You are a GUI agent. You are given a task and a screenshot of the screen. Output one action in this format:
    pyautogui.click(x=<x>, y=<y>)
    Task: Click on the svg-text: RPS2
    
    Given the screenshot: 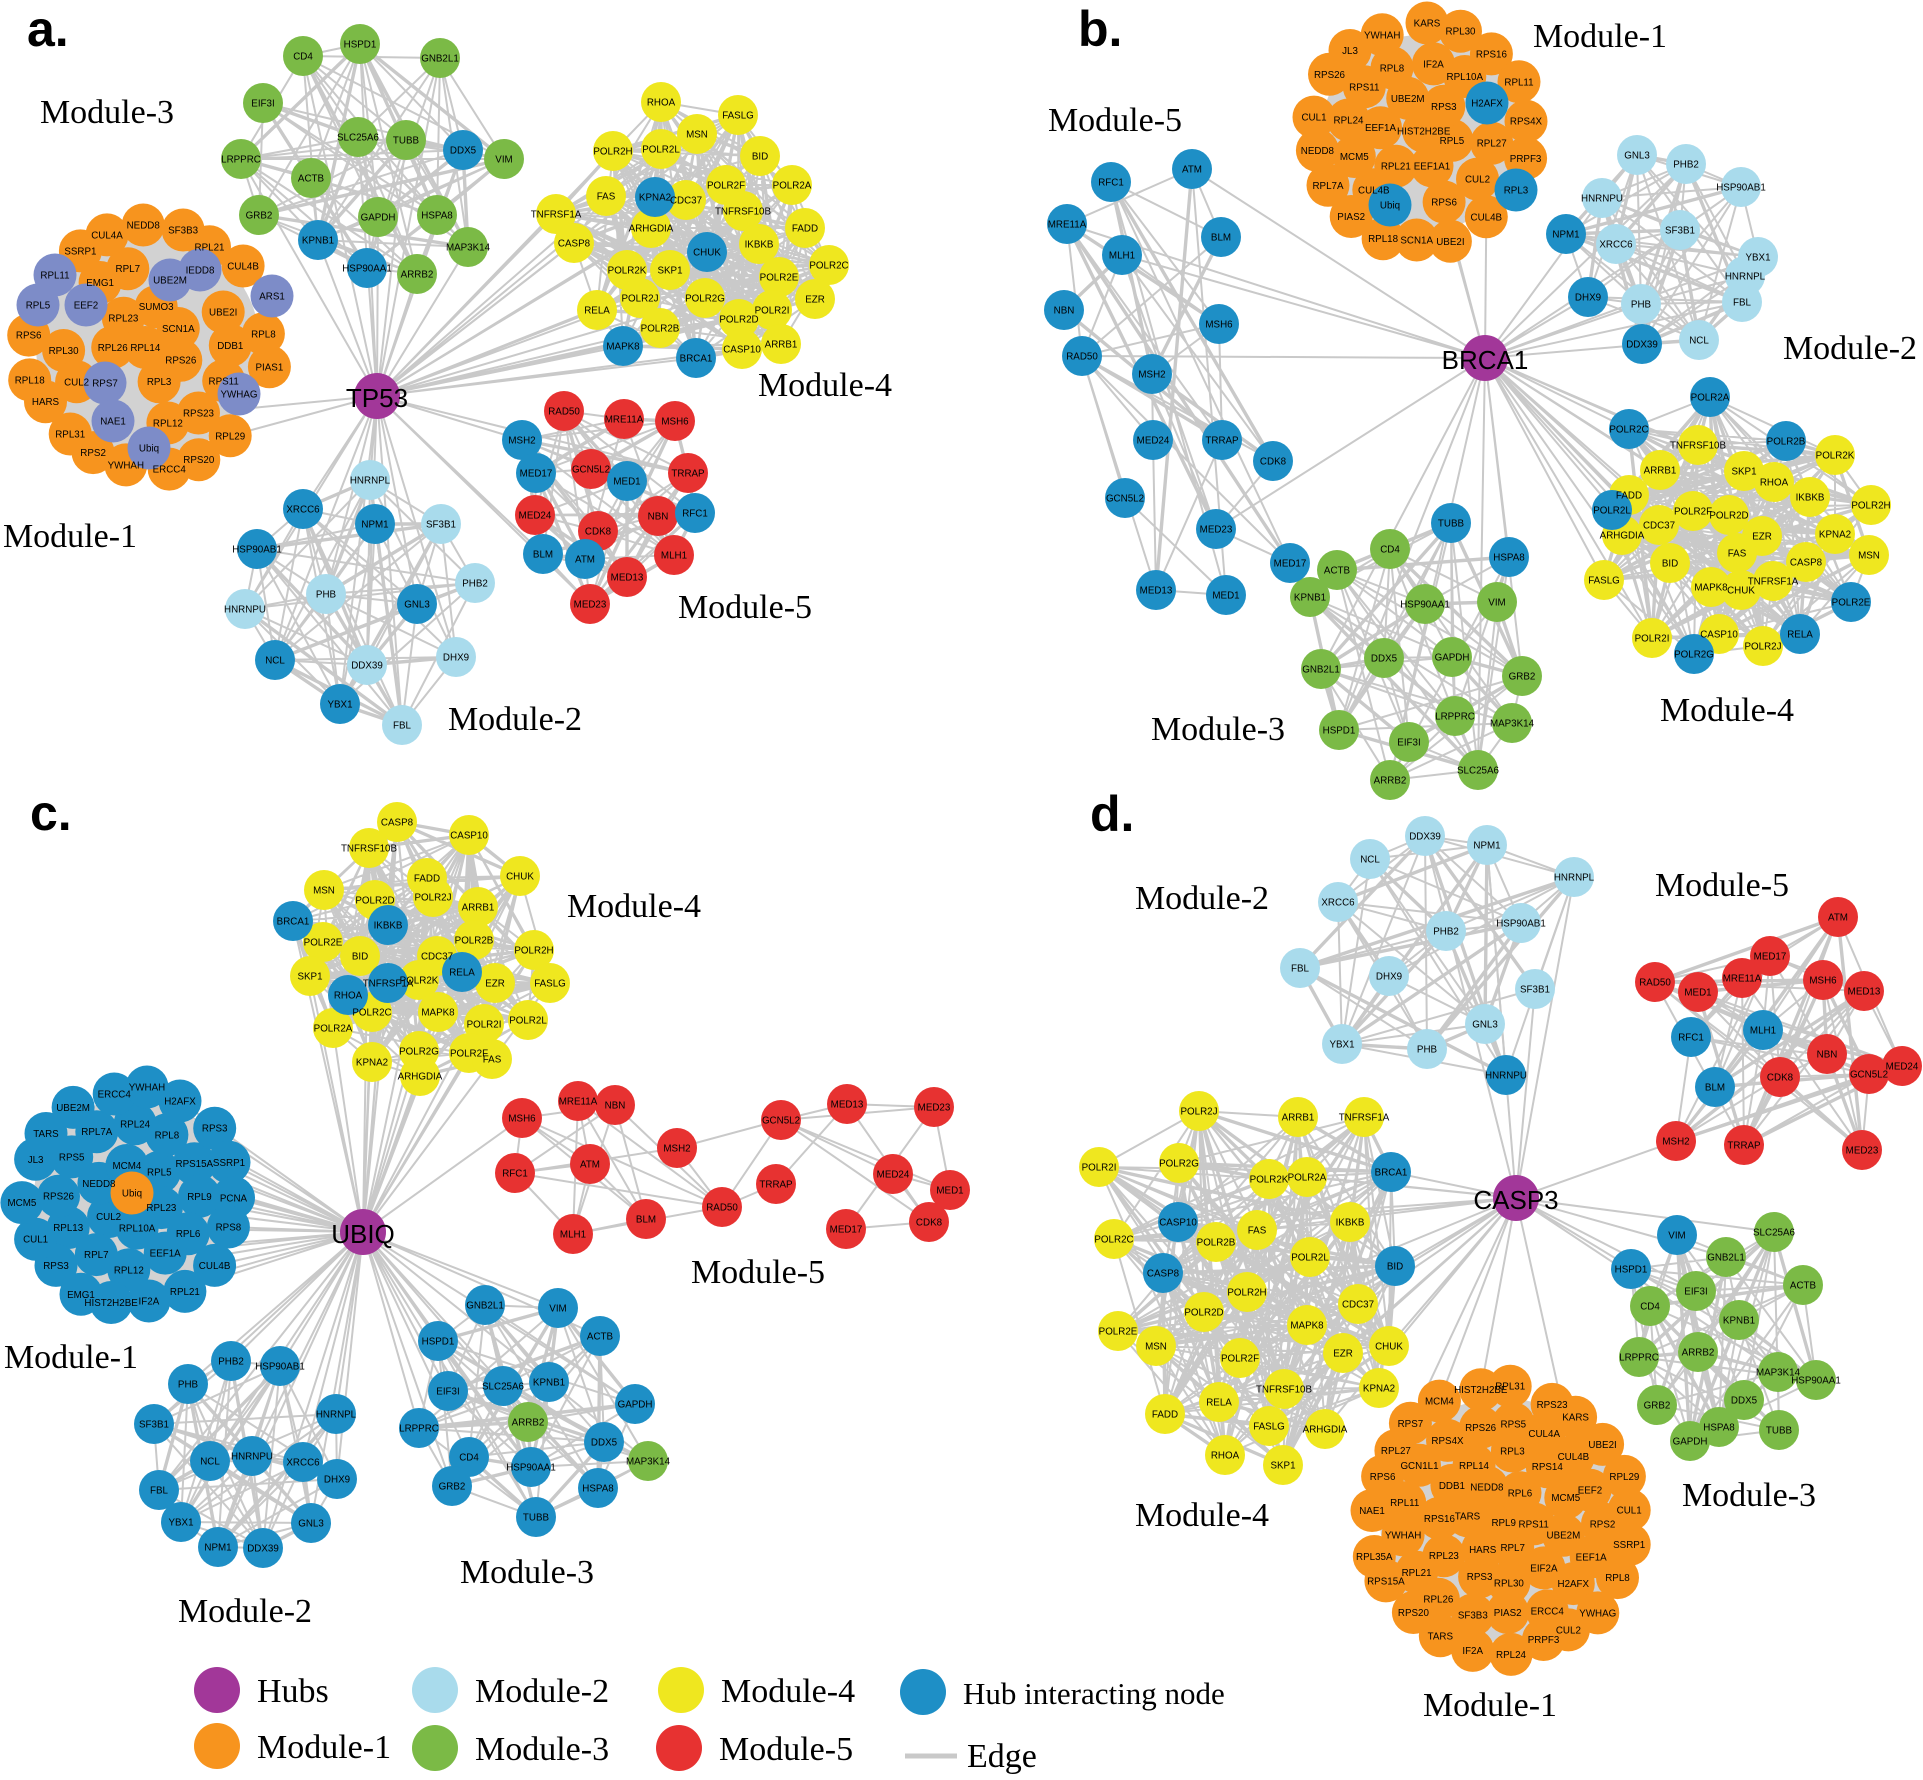 What is the action you would take?
    pyautogui.click(x=1603, y=1524)
    